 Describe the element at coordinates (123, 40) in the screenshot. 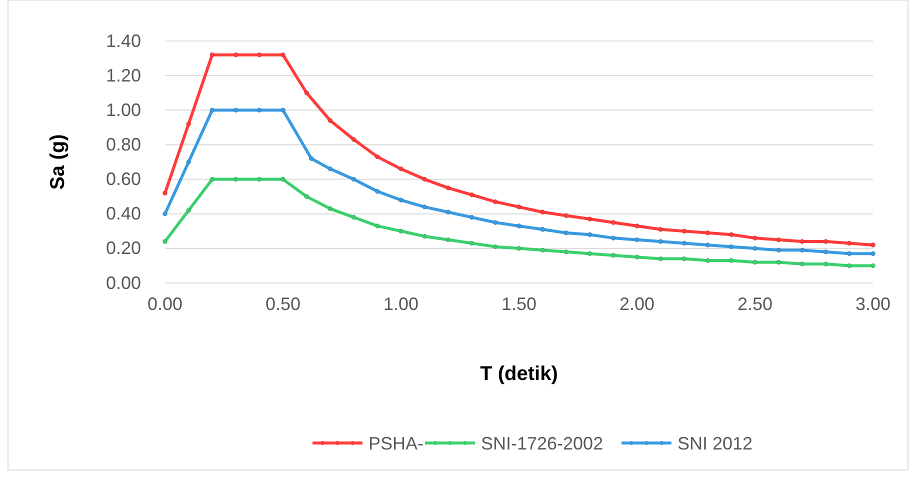

I see `y-tick-label: 1.40` at that location.